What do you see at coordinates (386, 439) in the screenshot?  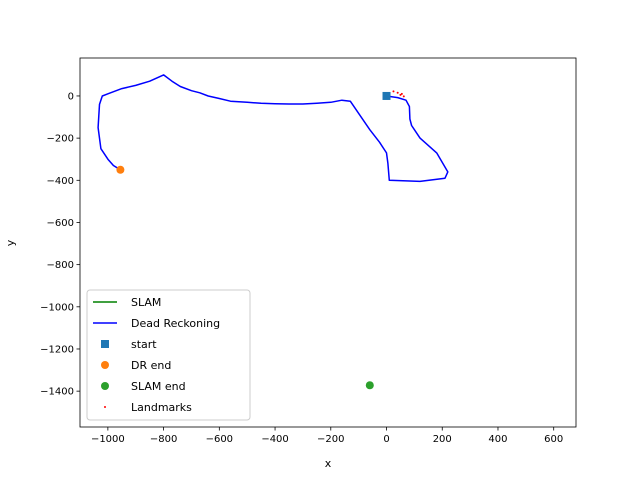 I see `x-tick-label: 0` at bounding box center [386, 439].